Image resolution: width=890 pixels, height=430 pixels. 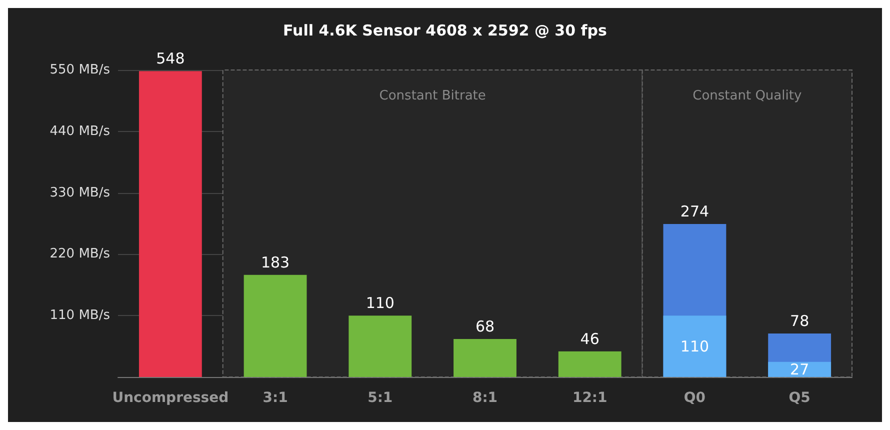 I want to click on band-label: Constant Quality, so click(x=747, y=96).